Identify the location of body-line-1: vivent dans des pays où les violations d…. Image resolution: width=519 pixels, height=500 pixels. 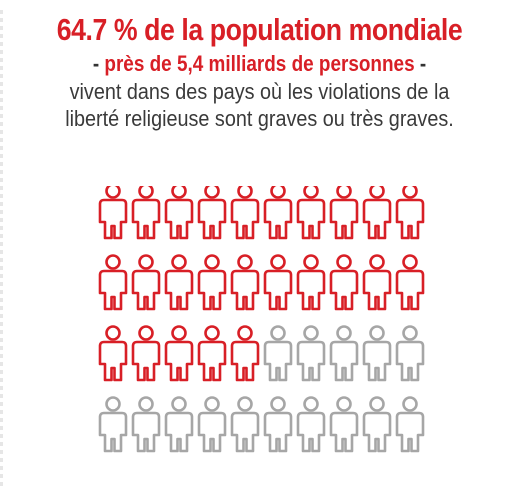
(259, 91).